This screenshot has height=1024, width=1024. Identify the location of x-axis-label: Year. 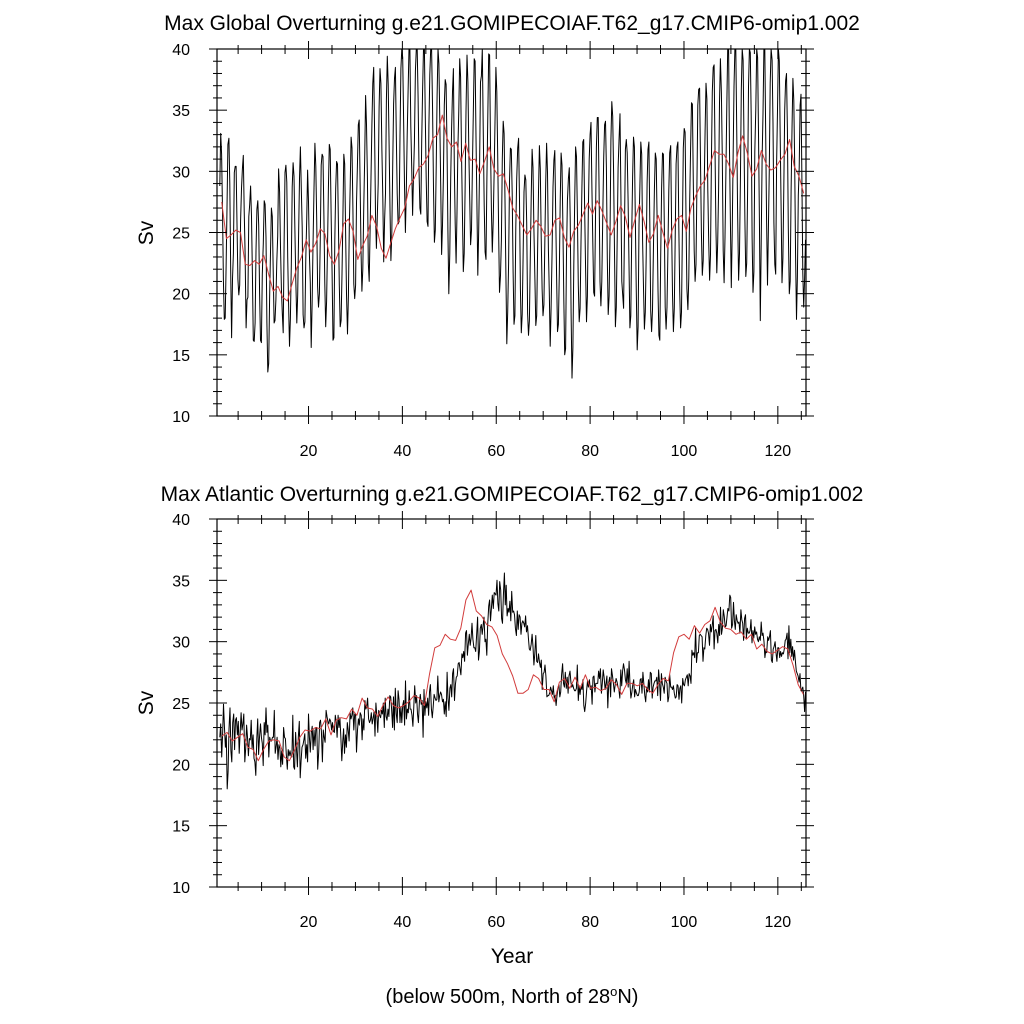
(512, 956).